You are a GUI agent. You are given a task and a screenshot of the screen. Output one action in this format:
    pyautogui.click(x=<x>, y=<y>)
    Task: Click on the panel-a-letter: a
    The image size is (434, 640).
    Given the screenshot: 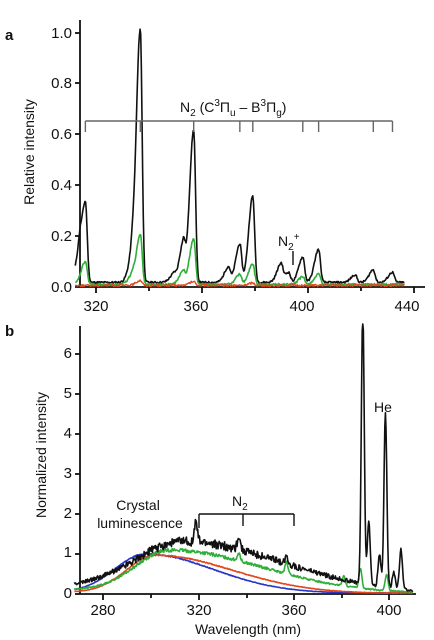 What is the action you would take?
    pyautogui.click(x=9, y=35)
    